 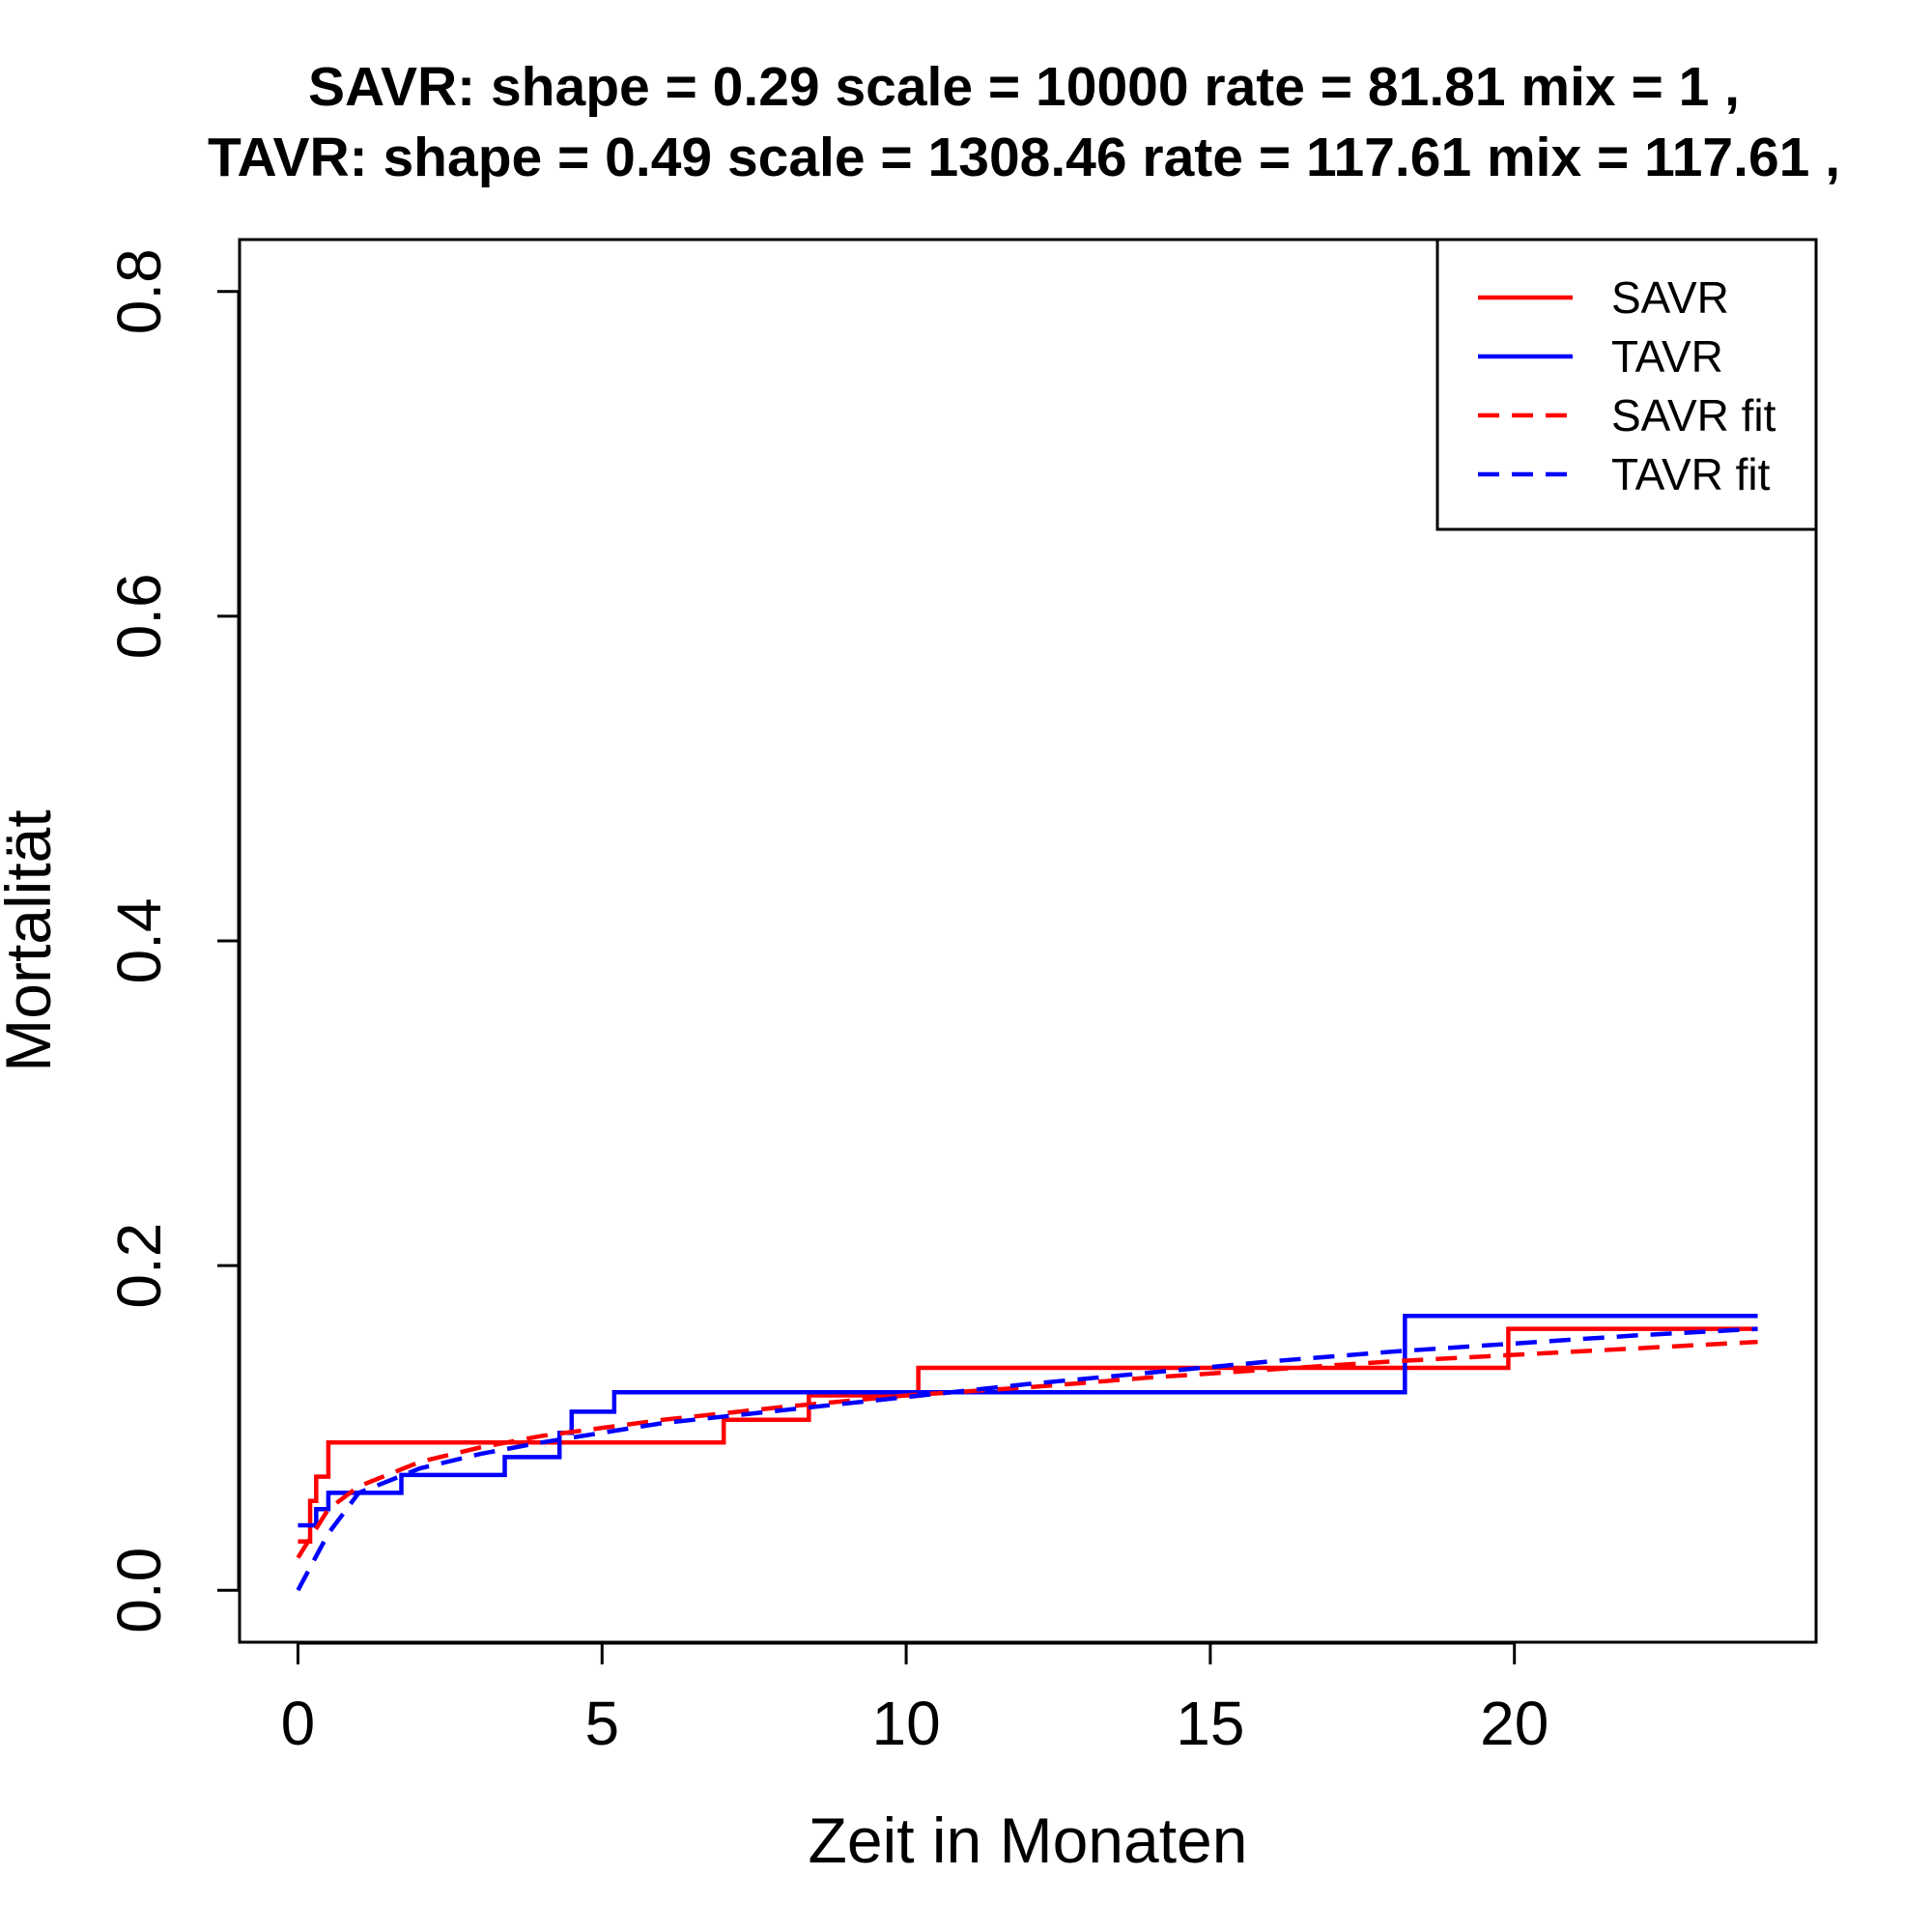 What do you see at coordinates (905, 1723) in the screenshot?
I see `x-tick-label: 10` at bounding box center [905, 1723].